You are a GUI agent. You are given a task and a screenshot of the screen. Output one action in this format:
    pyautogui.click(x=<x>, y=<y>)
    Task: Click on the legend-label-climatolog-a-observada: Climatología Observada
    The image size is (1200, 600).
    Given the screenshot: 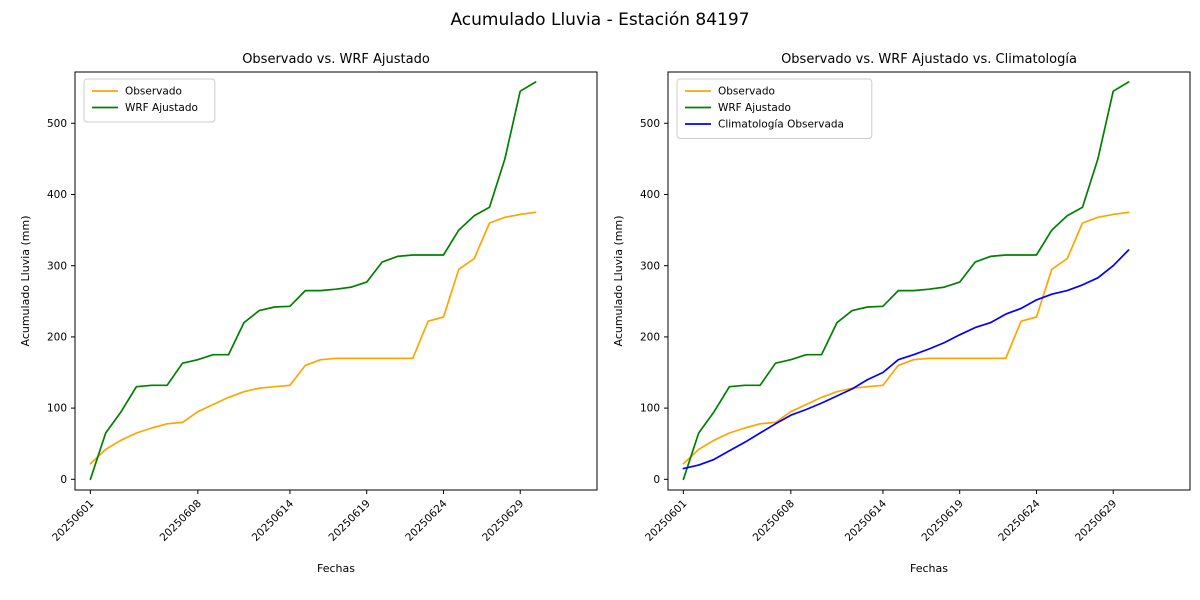 What is the action you would take?
    pyautogui.click(x=781, y=125)
    